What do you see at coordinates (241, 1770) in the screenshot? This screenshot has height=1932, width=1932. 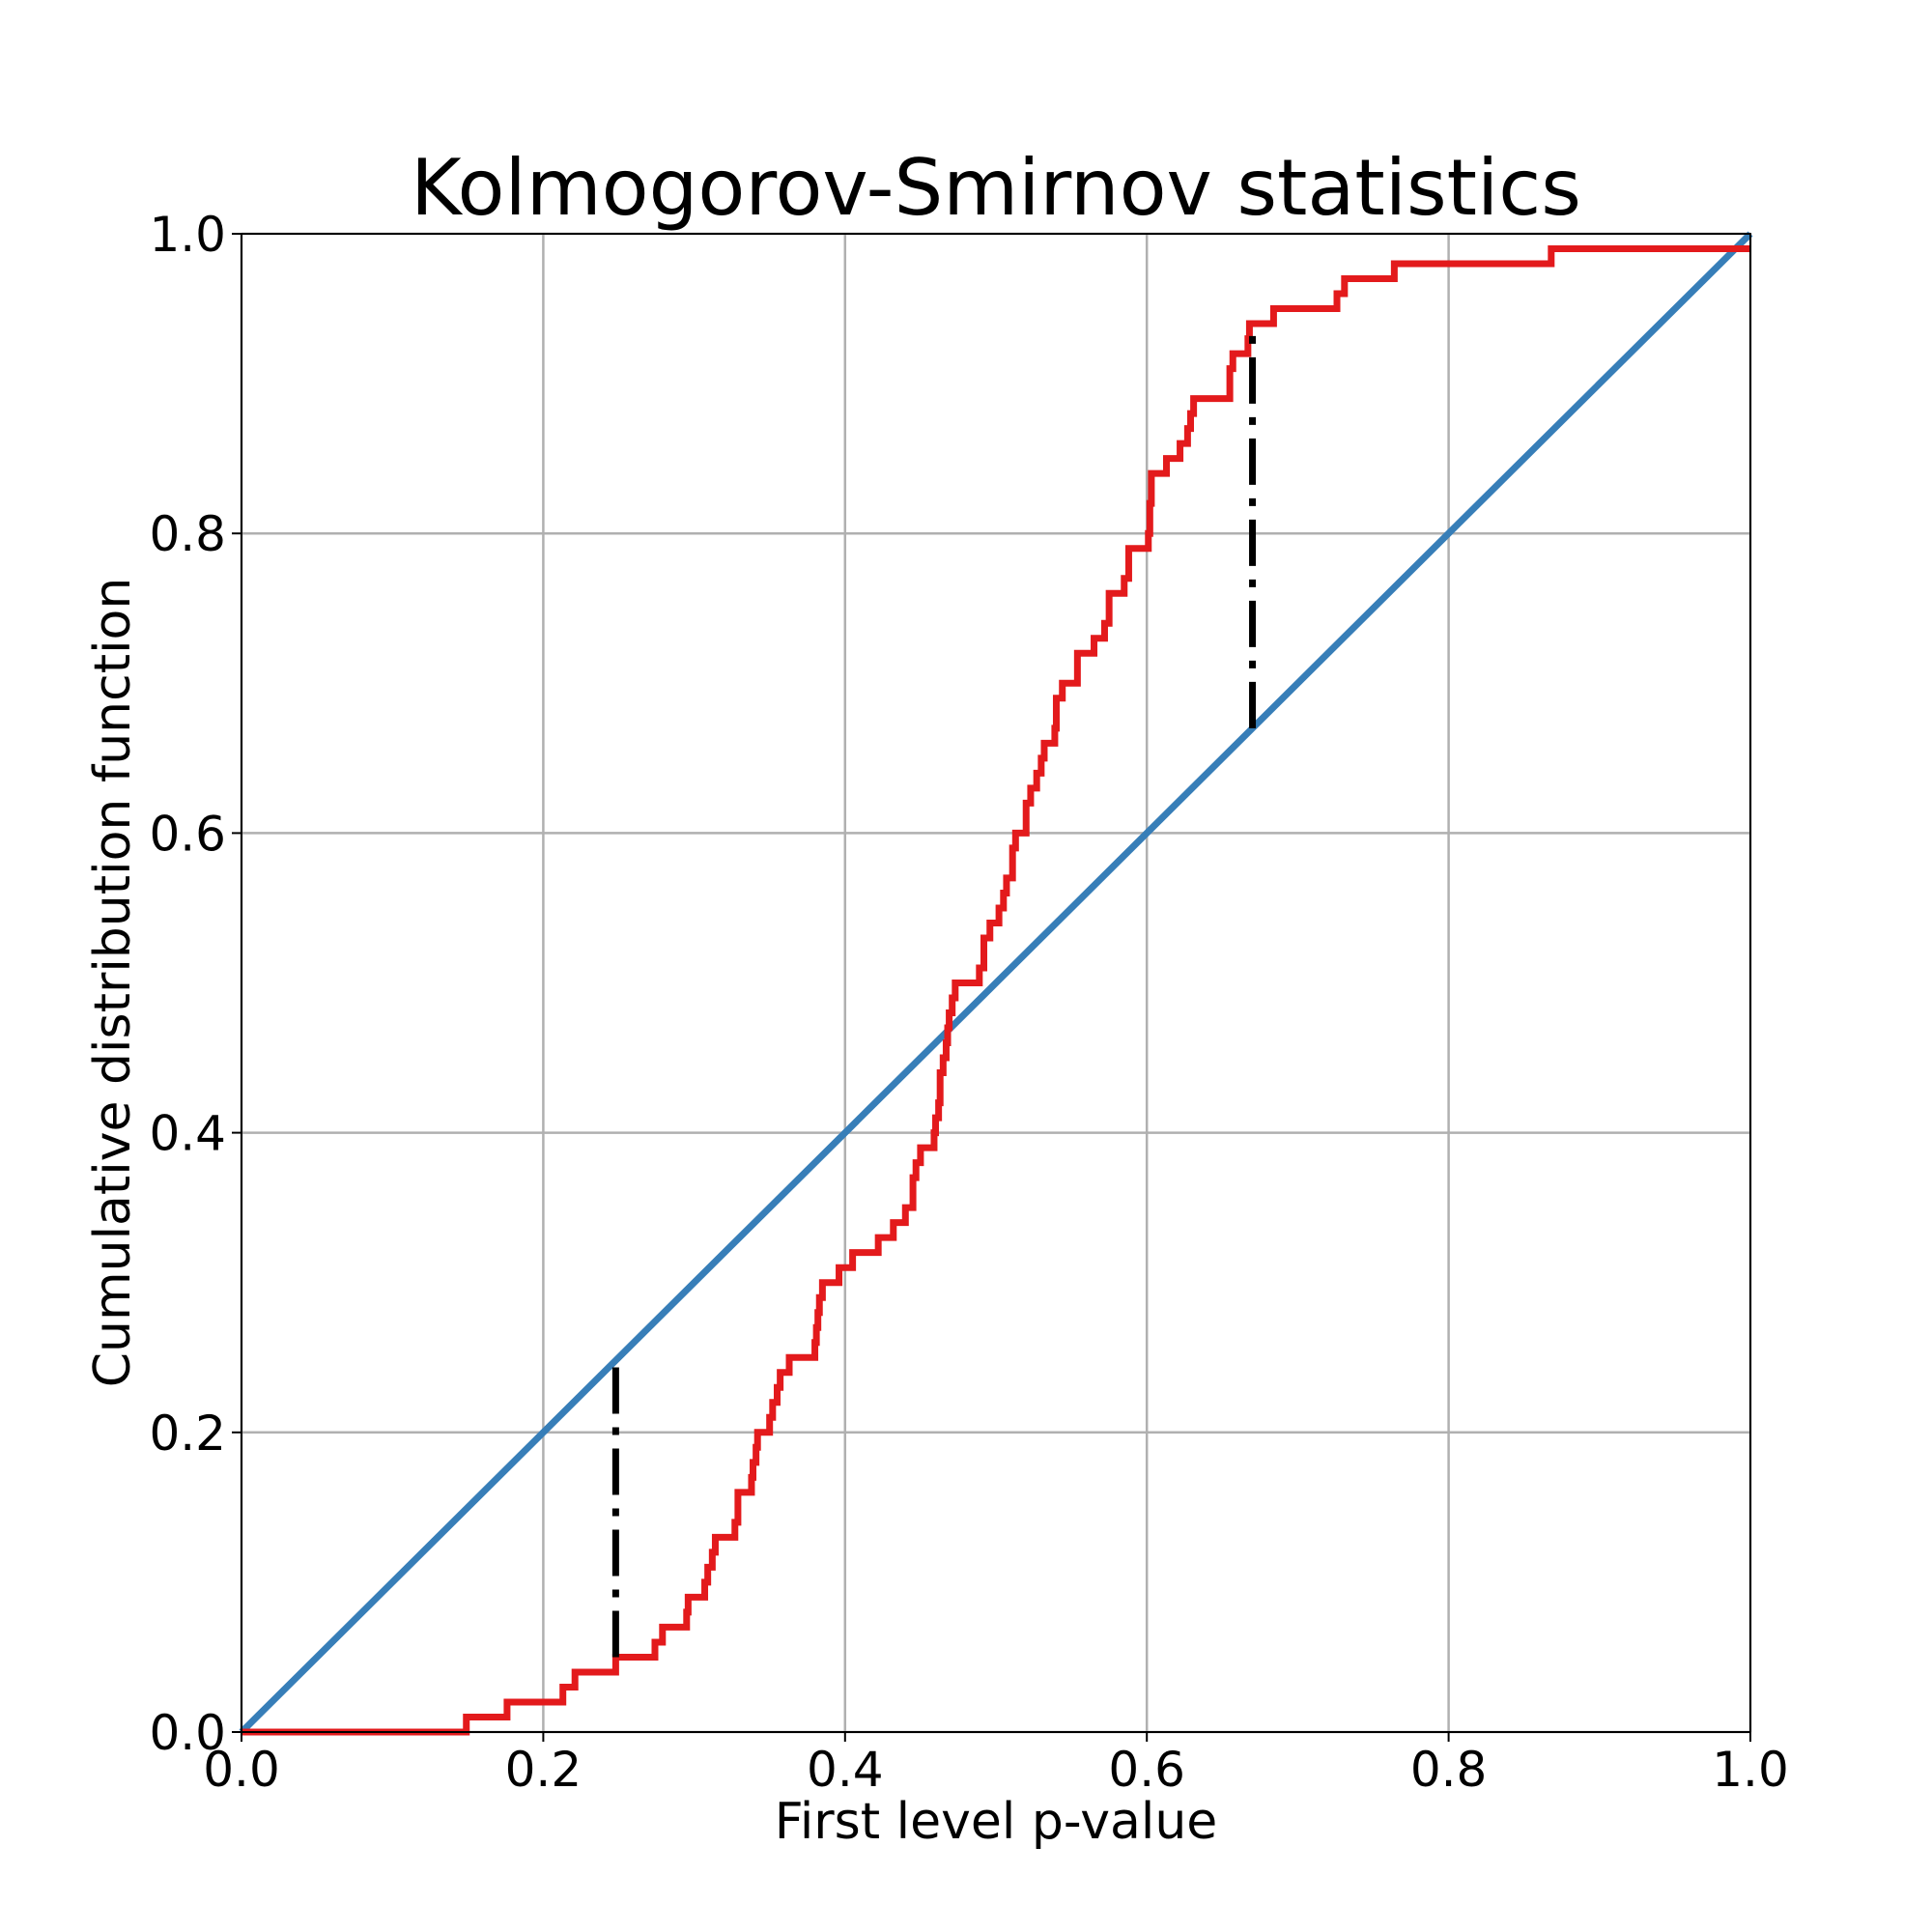 I see `x-tick-label: 0.0` at bounding box center [241, 1770].